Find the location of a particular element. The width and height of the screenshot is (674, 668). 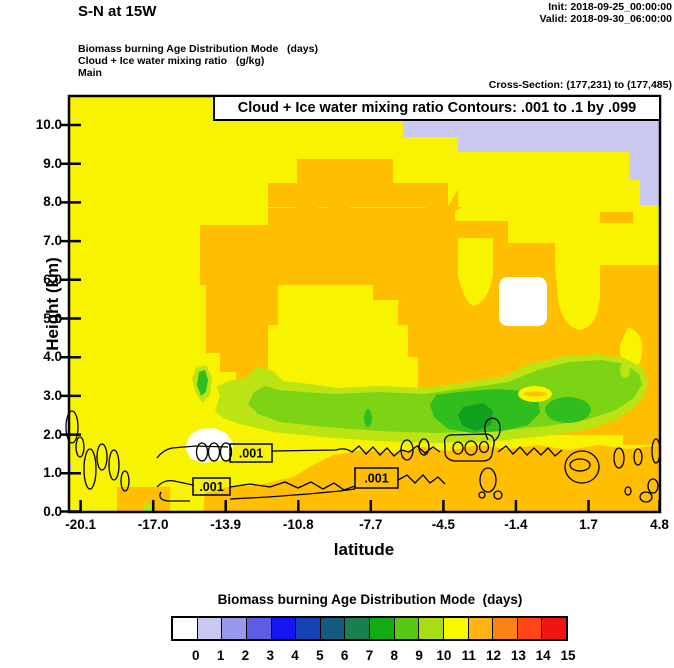

legend-tick-label: 10 is located at coordinates (444, 655).